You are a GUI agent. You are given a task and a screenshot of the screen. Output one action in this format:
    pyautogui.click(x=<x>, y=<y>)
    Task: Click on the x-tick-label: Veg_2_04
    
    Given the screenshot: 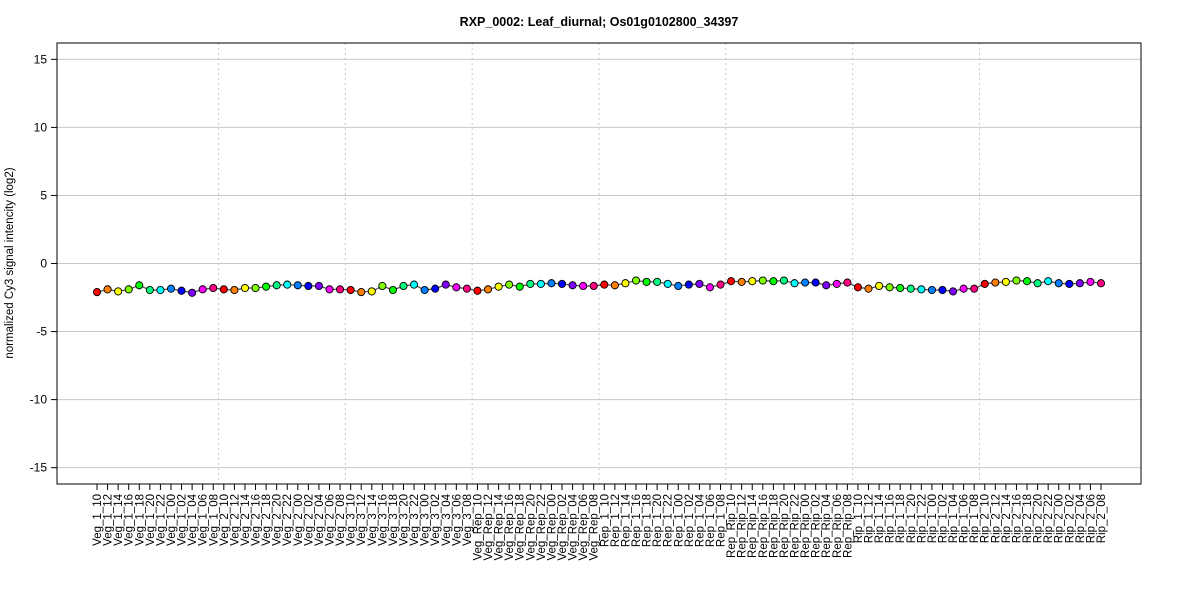 What is the action you would take?
    pyautogui.click(x=320, y=519)
    